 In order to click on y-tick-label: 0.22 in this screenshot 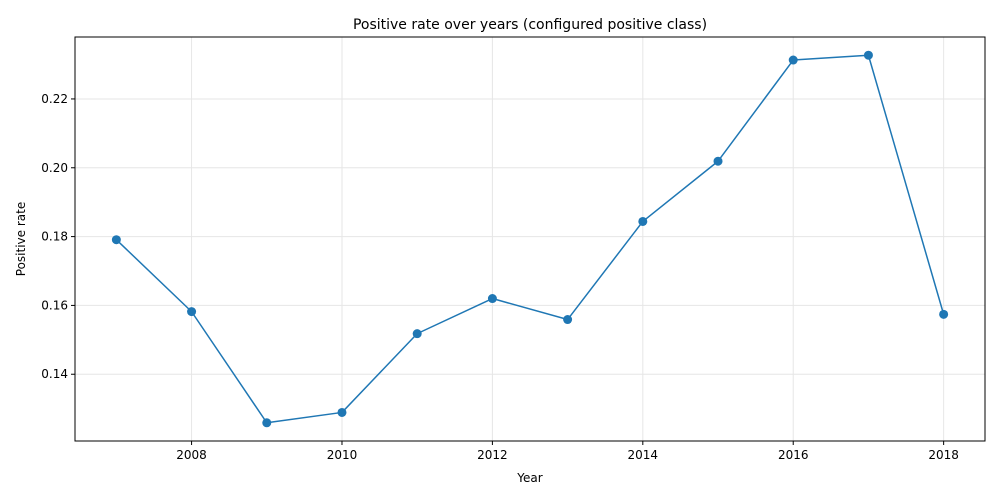, I will do `click(54, 99)`.